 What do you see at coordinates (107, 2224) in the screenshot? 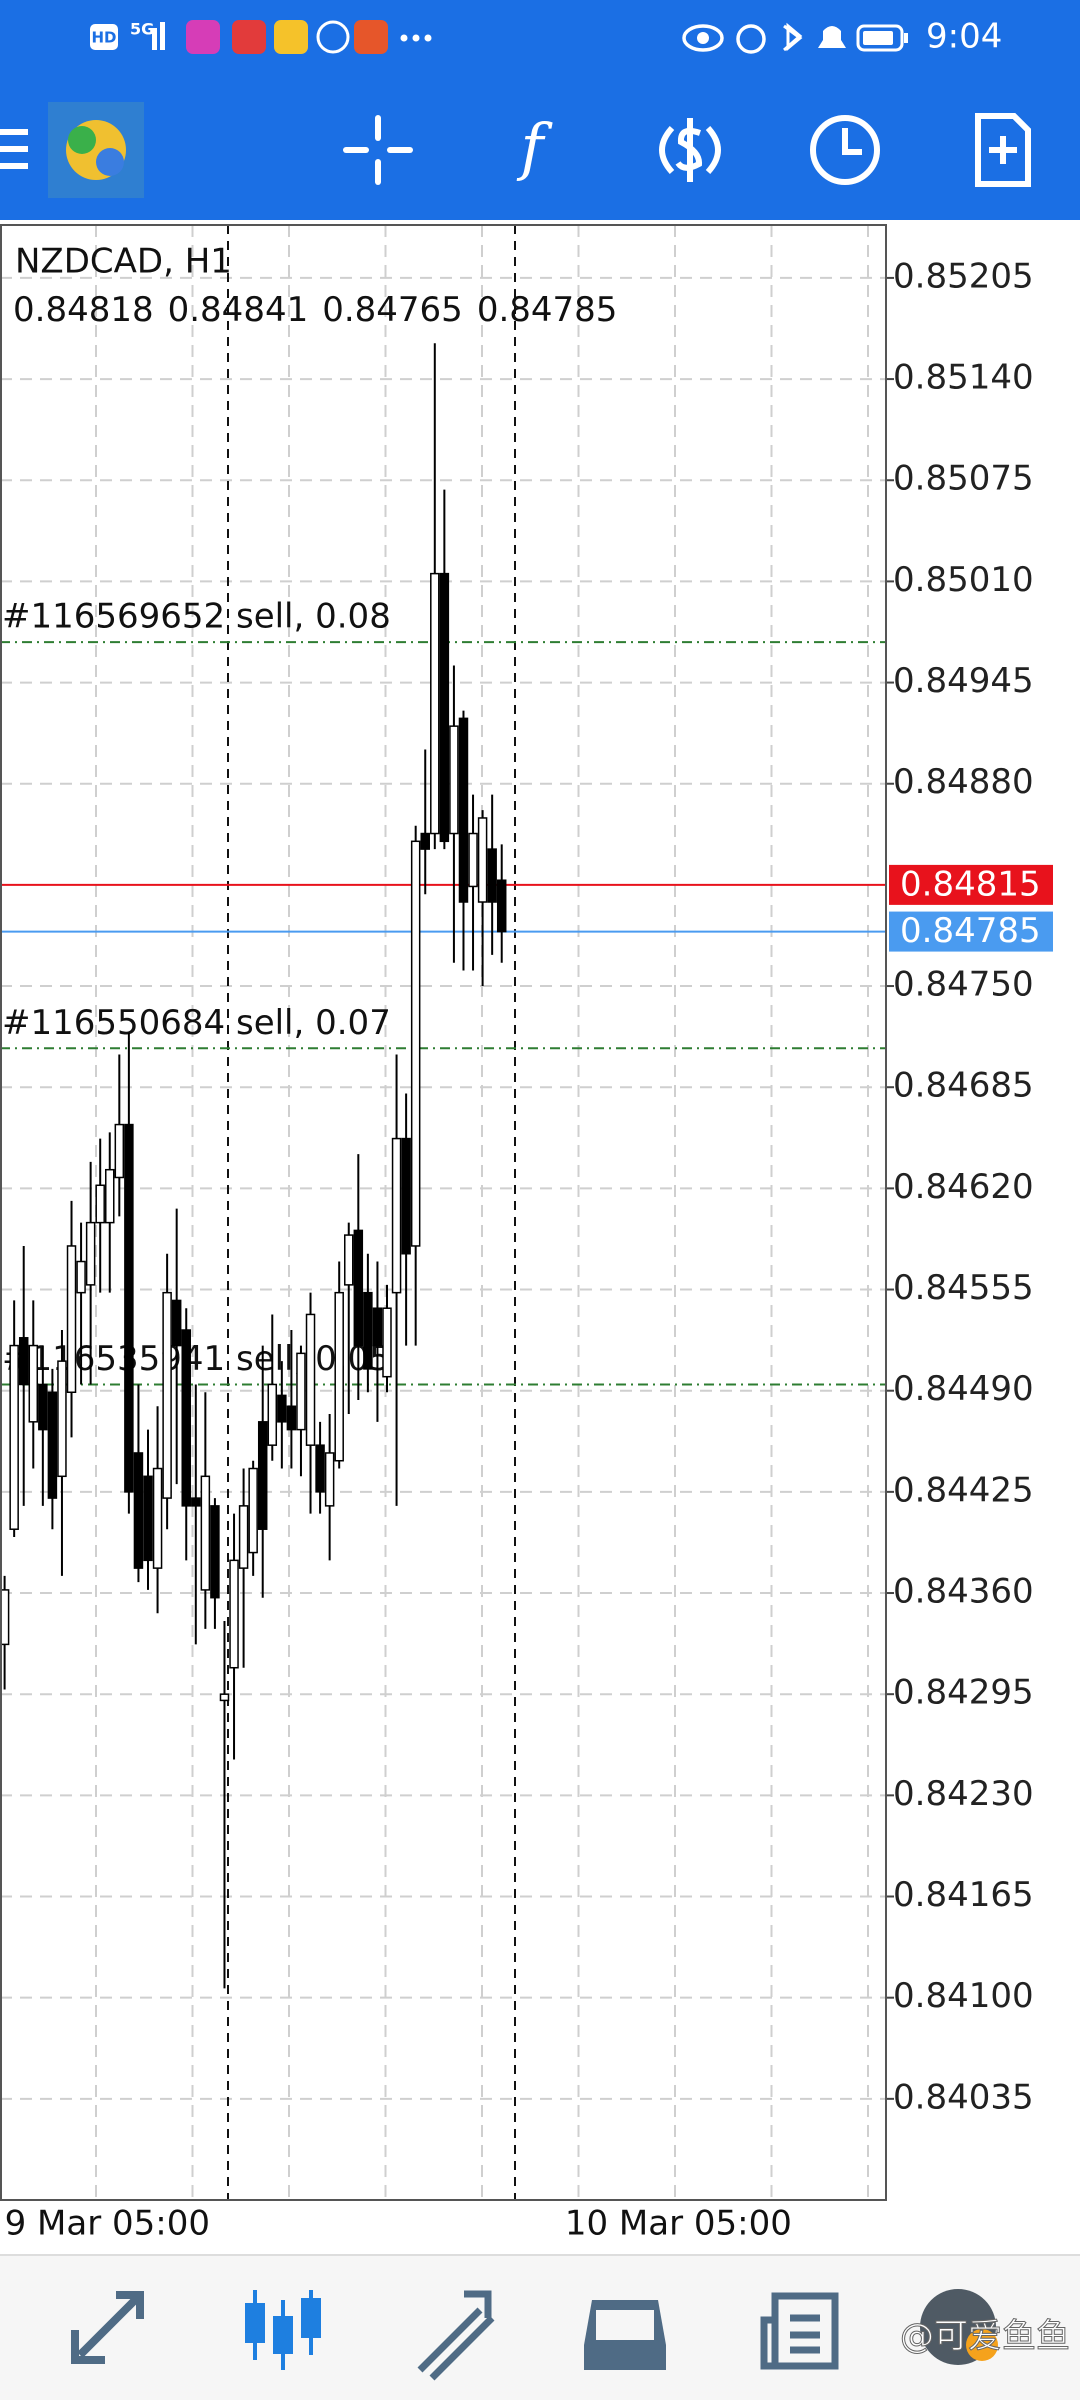
I see `x-tick-label: 9 Mar 05:00` at bounding box center [107, 2224].